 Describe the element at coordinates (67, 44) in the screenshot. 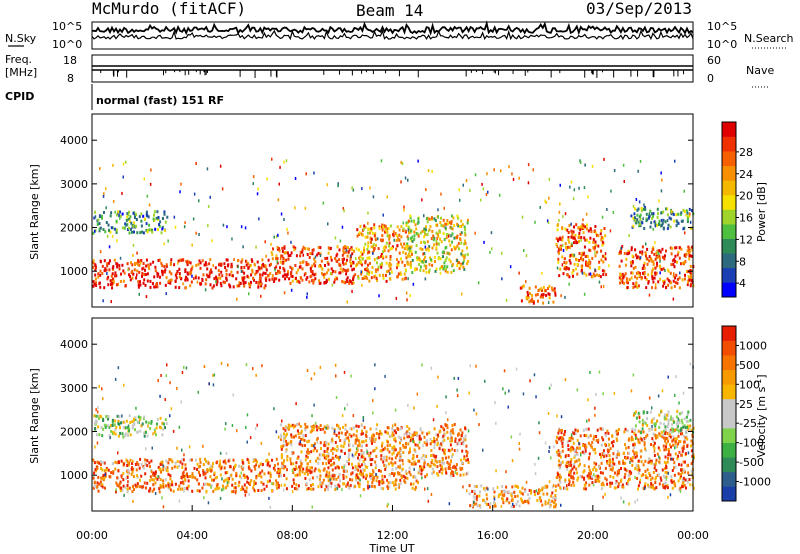

I see `noise-tick-low-left: 10^0` at that location.